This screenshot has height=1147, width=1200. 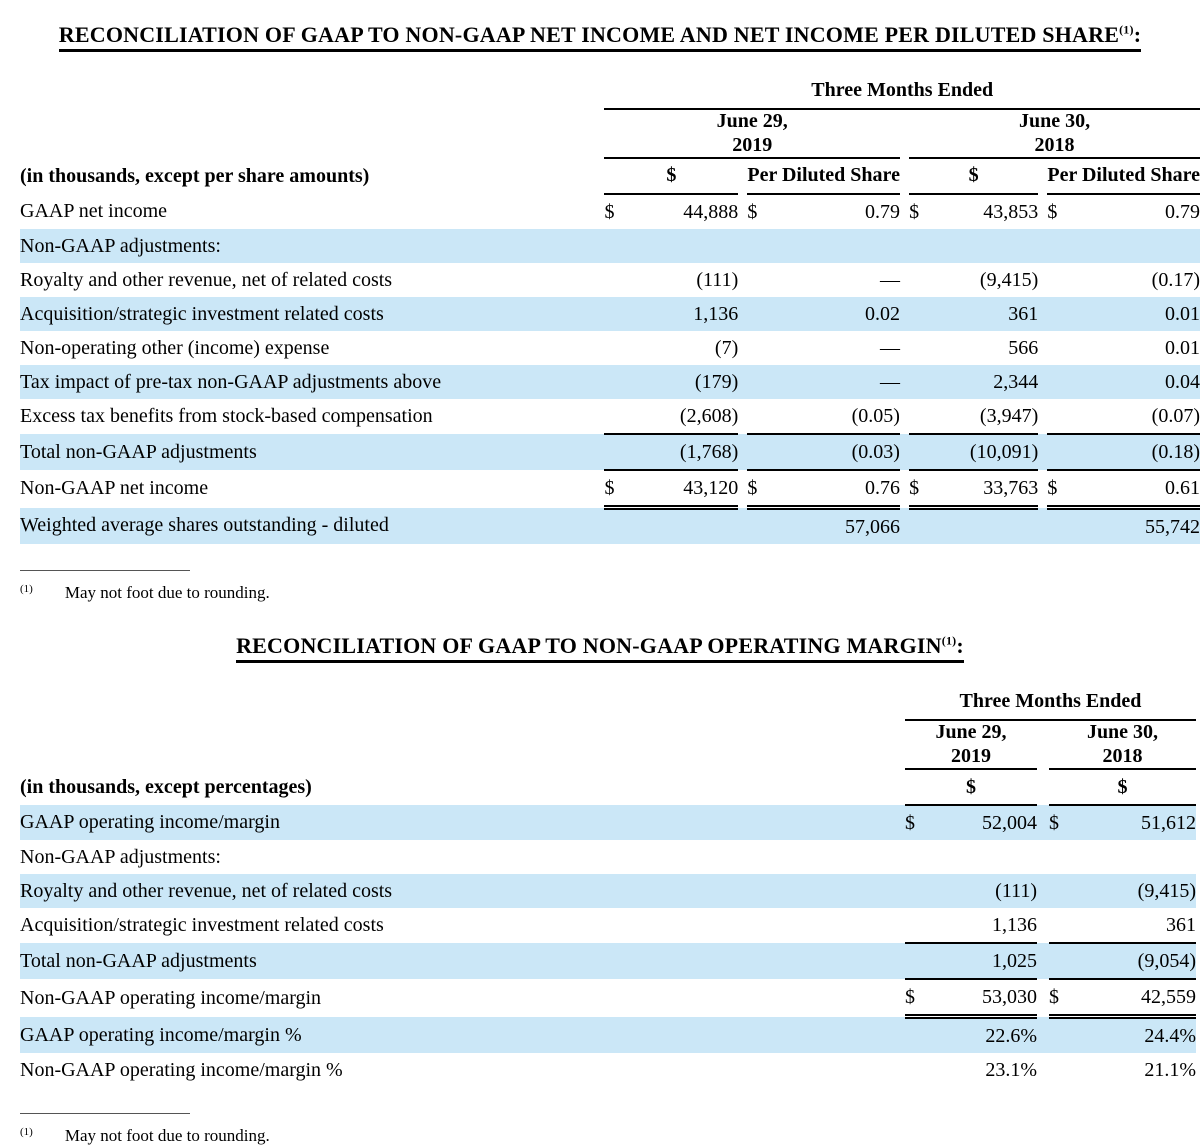 I want to click on value-cell: (179), so click(x=682, y=382).